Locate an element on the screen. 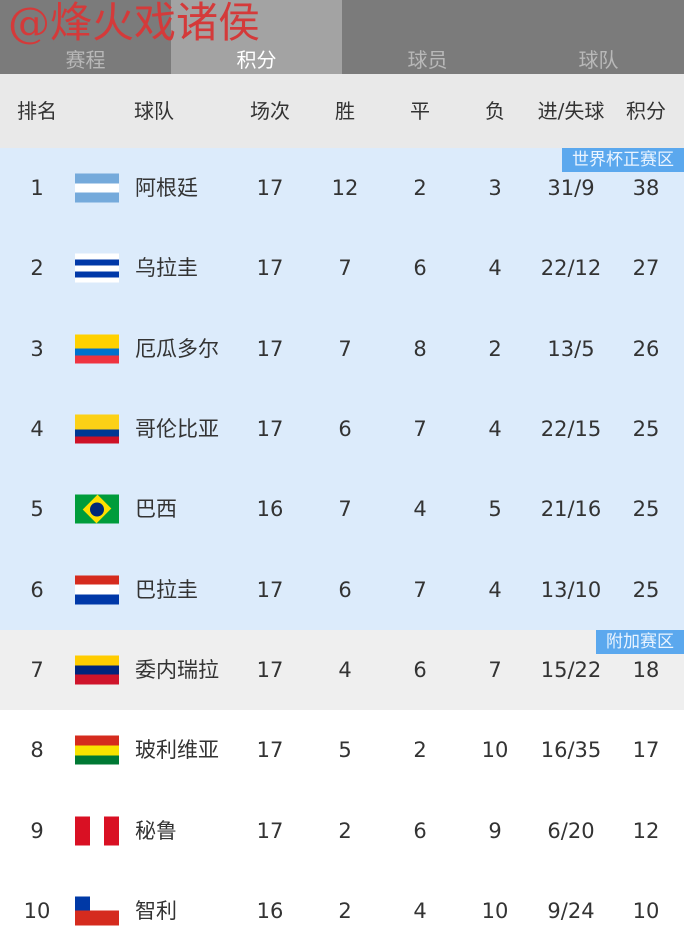  table-row: 4 哥伦比亚 17 6 7 4 22/15 25 is located at coordinates (342, 429).